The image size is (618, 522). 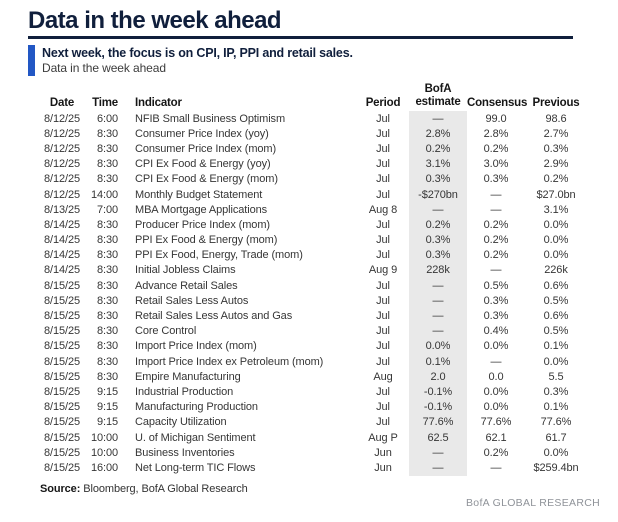 What do you see at coordinates (556, 437) in the screenshot?
I see `cell-previous: 61.7` at bounding box center [556, 437].